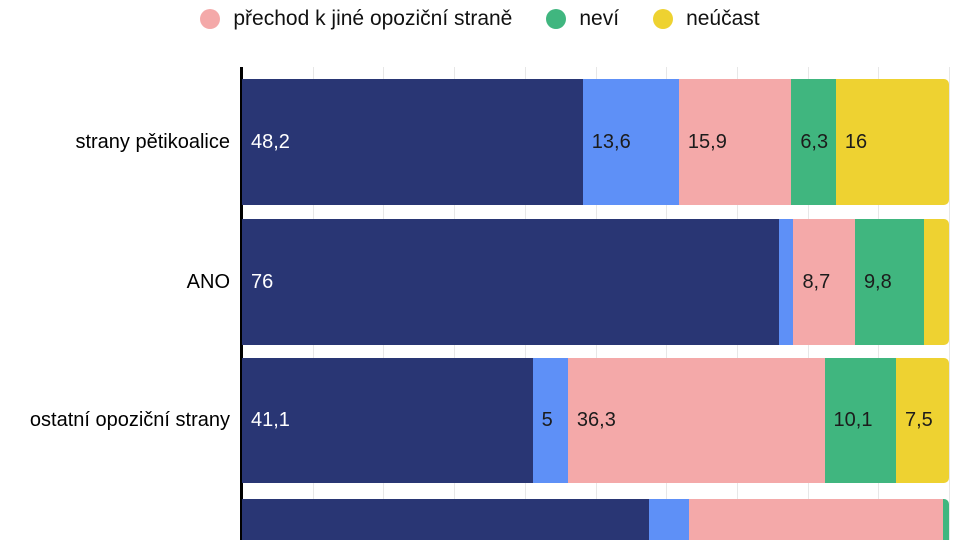 Image resolution: width=960 pixels, height=540 pixels. I want to click on bar-segment: 5, so click(550, 420).